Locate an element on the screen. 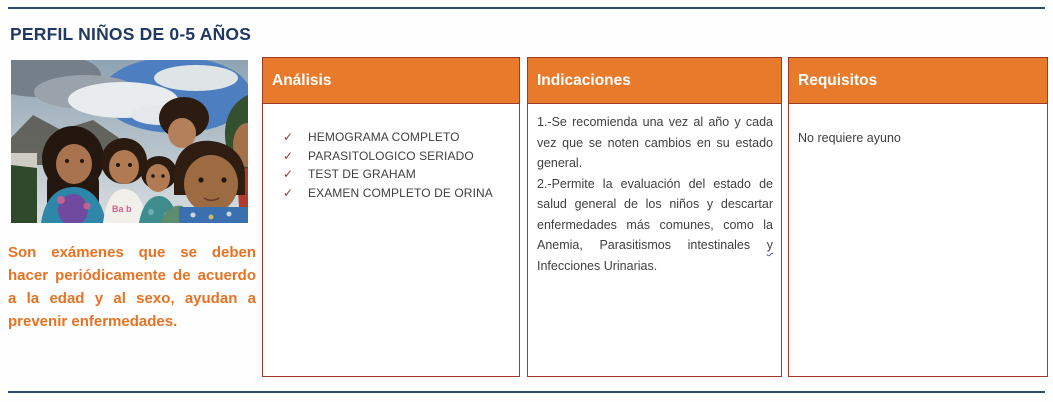 This screenshot has width=1053, height=402. requirements-note: No requiere ayuno is located at coordinates (849, 138).